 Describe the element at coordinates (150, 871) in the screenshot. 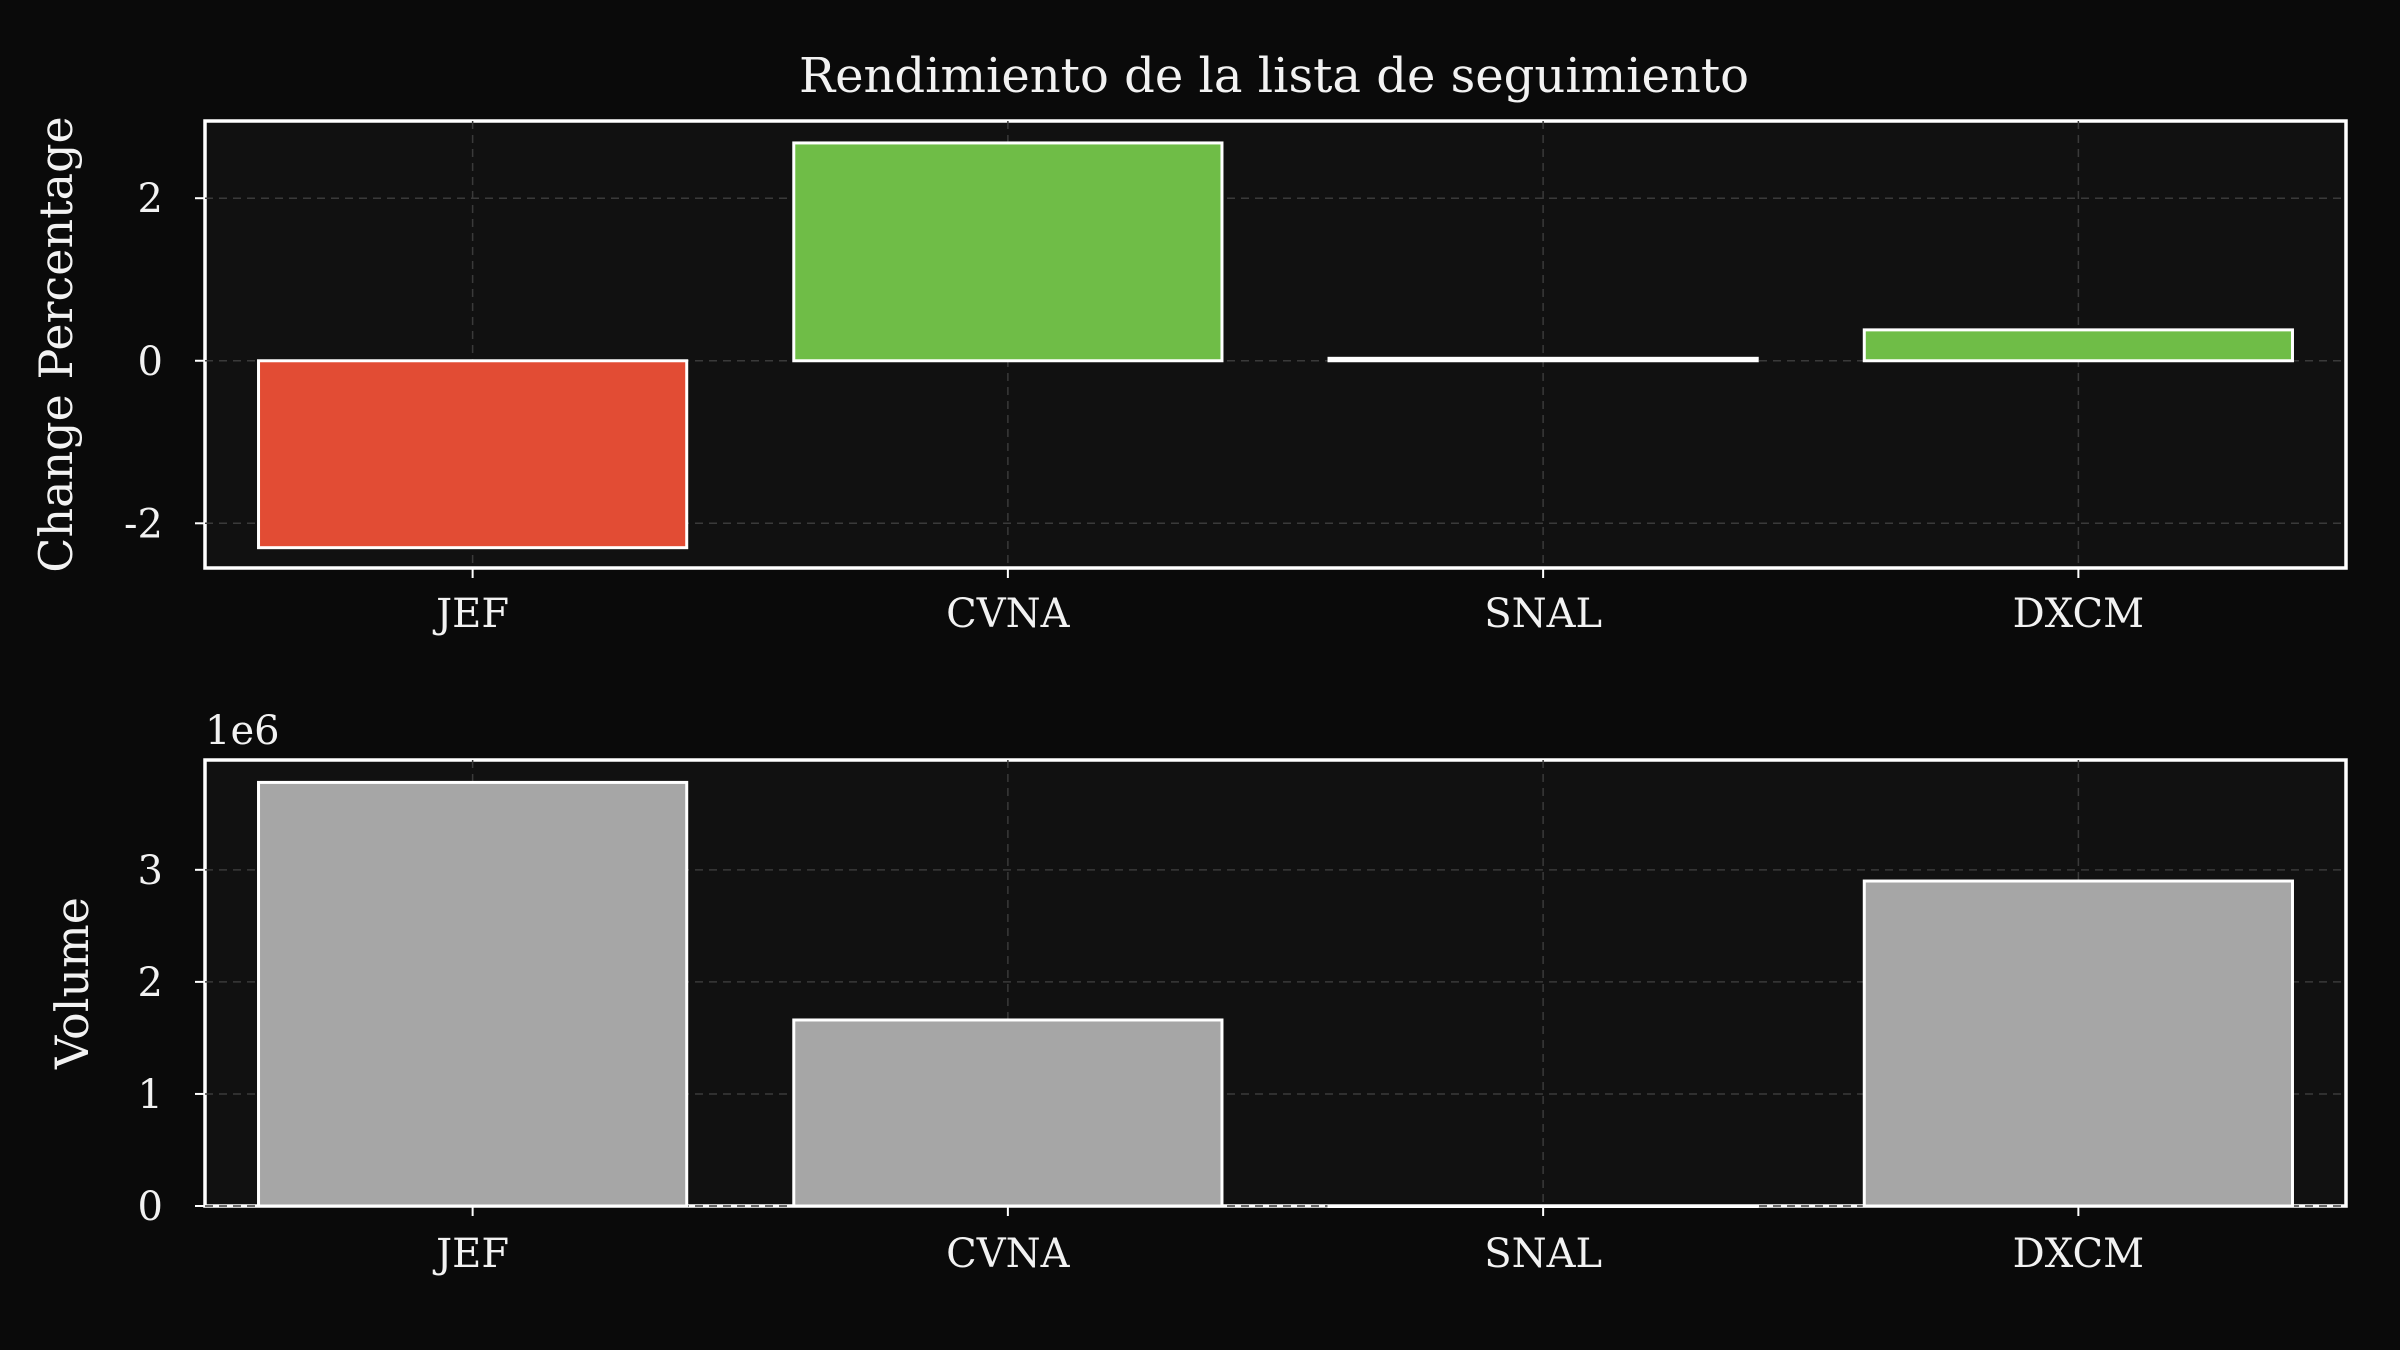

I see `y-tick-label: 3` at that location.